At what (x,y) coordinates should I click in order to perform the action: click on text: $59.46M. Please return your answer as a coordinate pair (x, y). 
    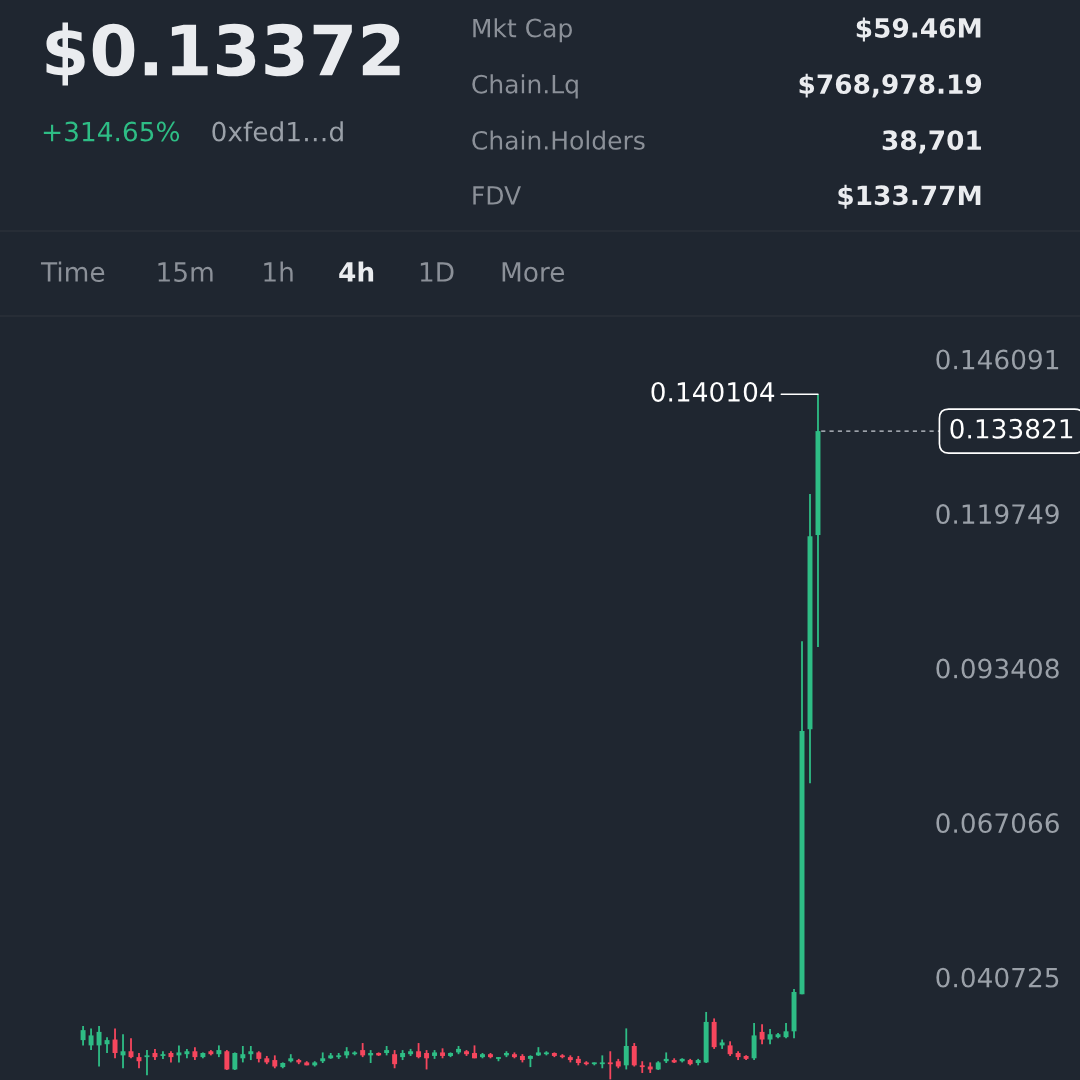
    Looking at the image, I should click on (918, 29).